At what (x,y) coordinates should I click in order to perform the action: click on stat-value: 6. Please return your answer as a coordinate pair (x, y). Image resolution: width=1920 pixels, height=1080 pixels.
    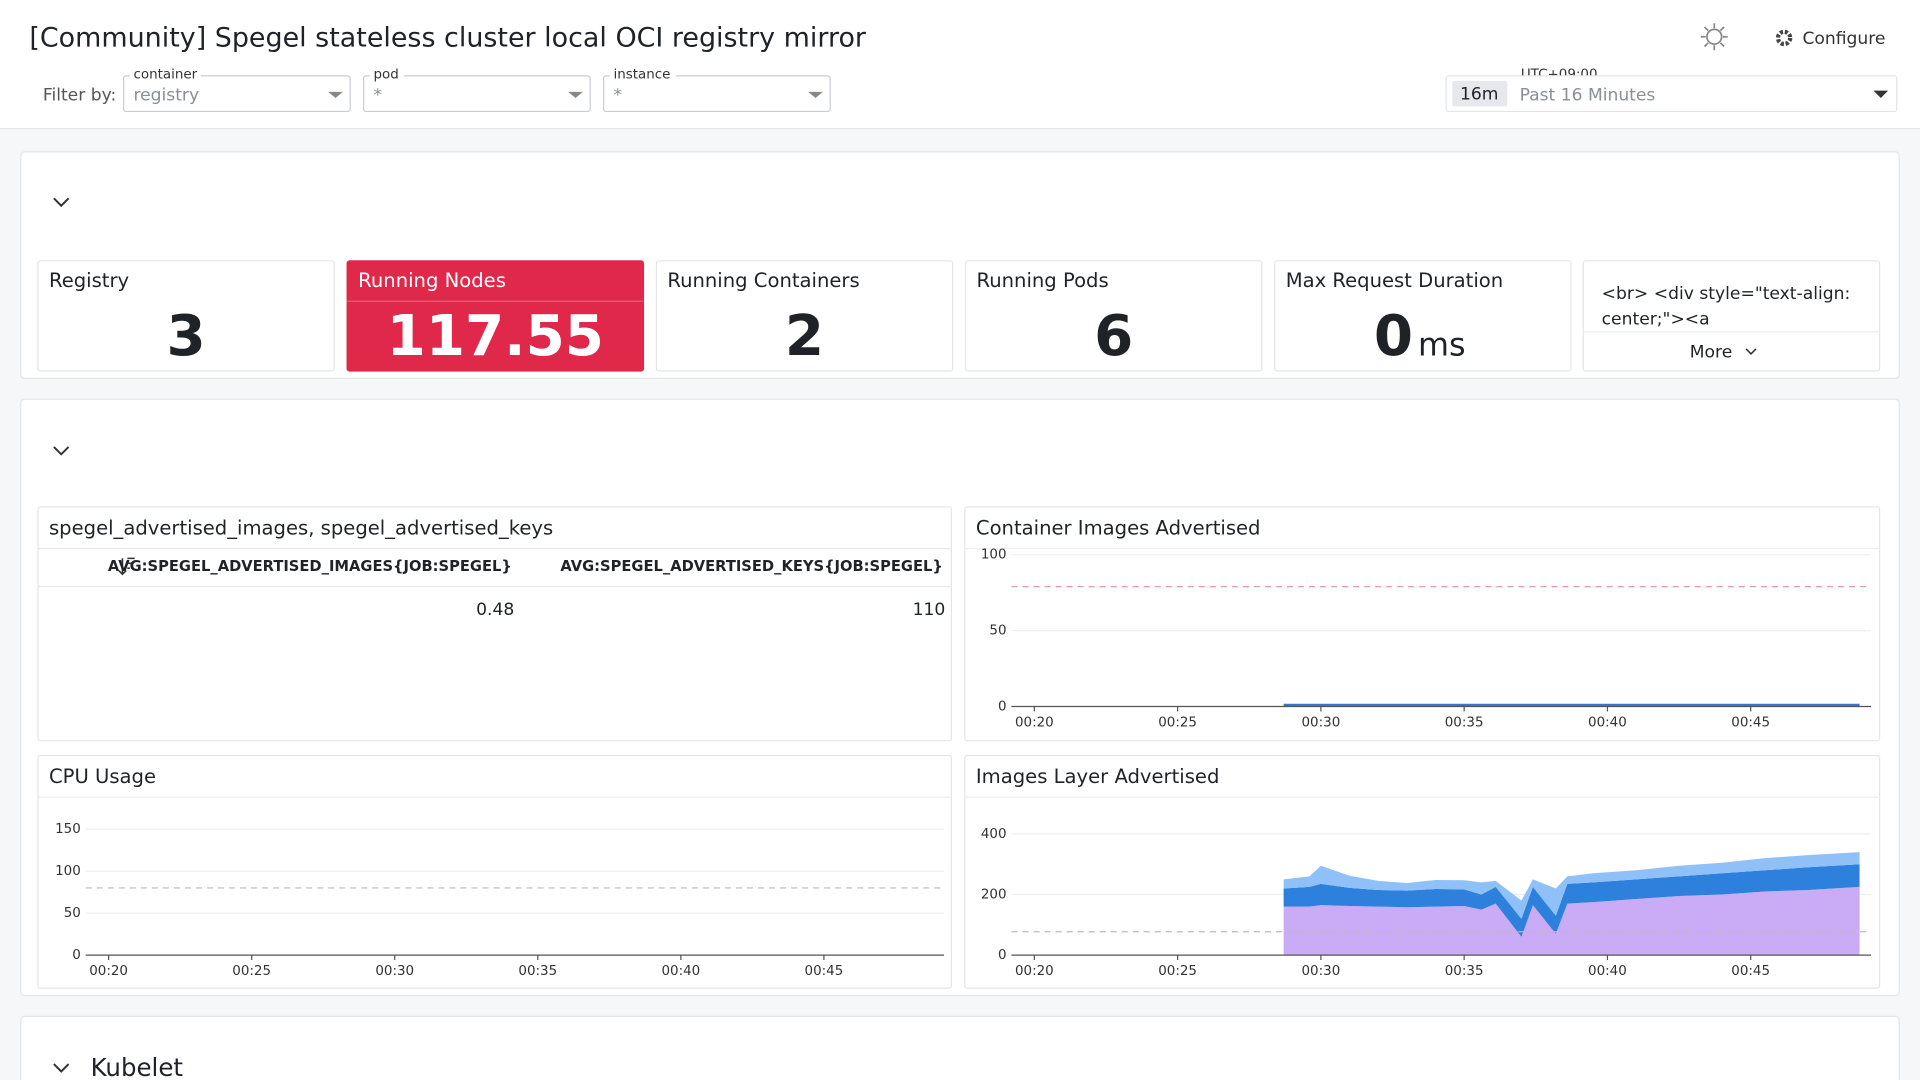
    Looking at the image, I should click on (1113, 336).